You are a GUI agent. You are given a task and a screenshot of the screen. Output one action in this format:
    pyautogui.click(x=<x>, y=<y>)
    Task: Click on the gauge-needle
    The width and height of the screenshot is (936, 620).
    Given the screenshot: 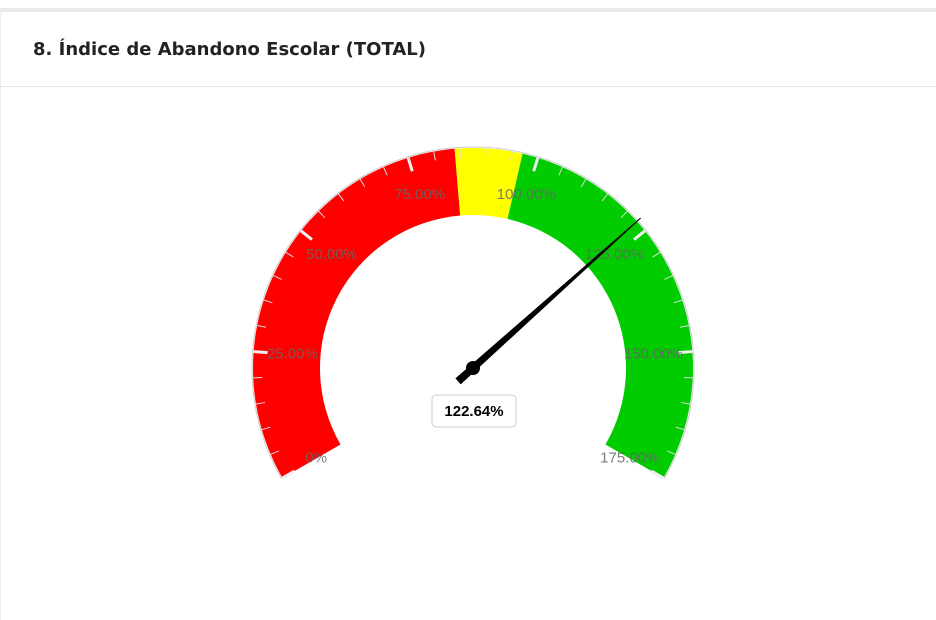 What is the action you would take?
    pyautogui.click(x=548, y=301)
    